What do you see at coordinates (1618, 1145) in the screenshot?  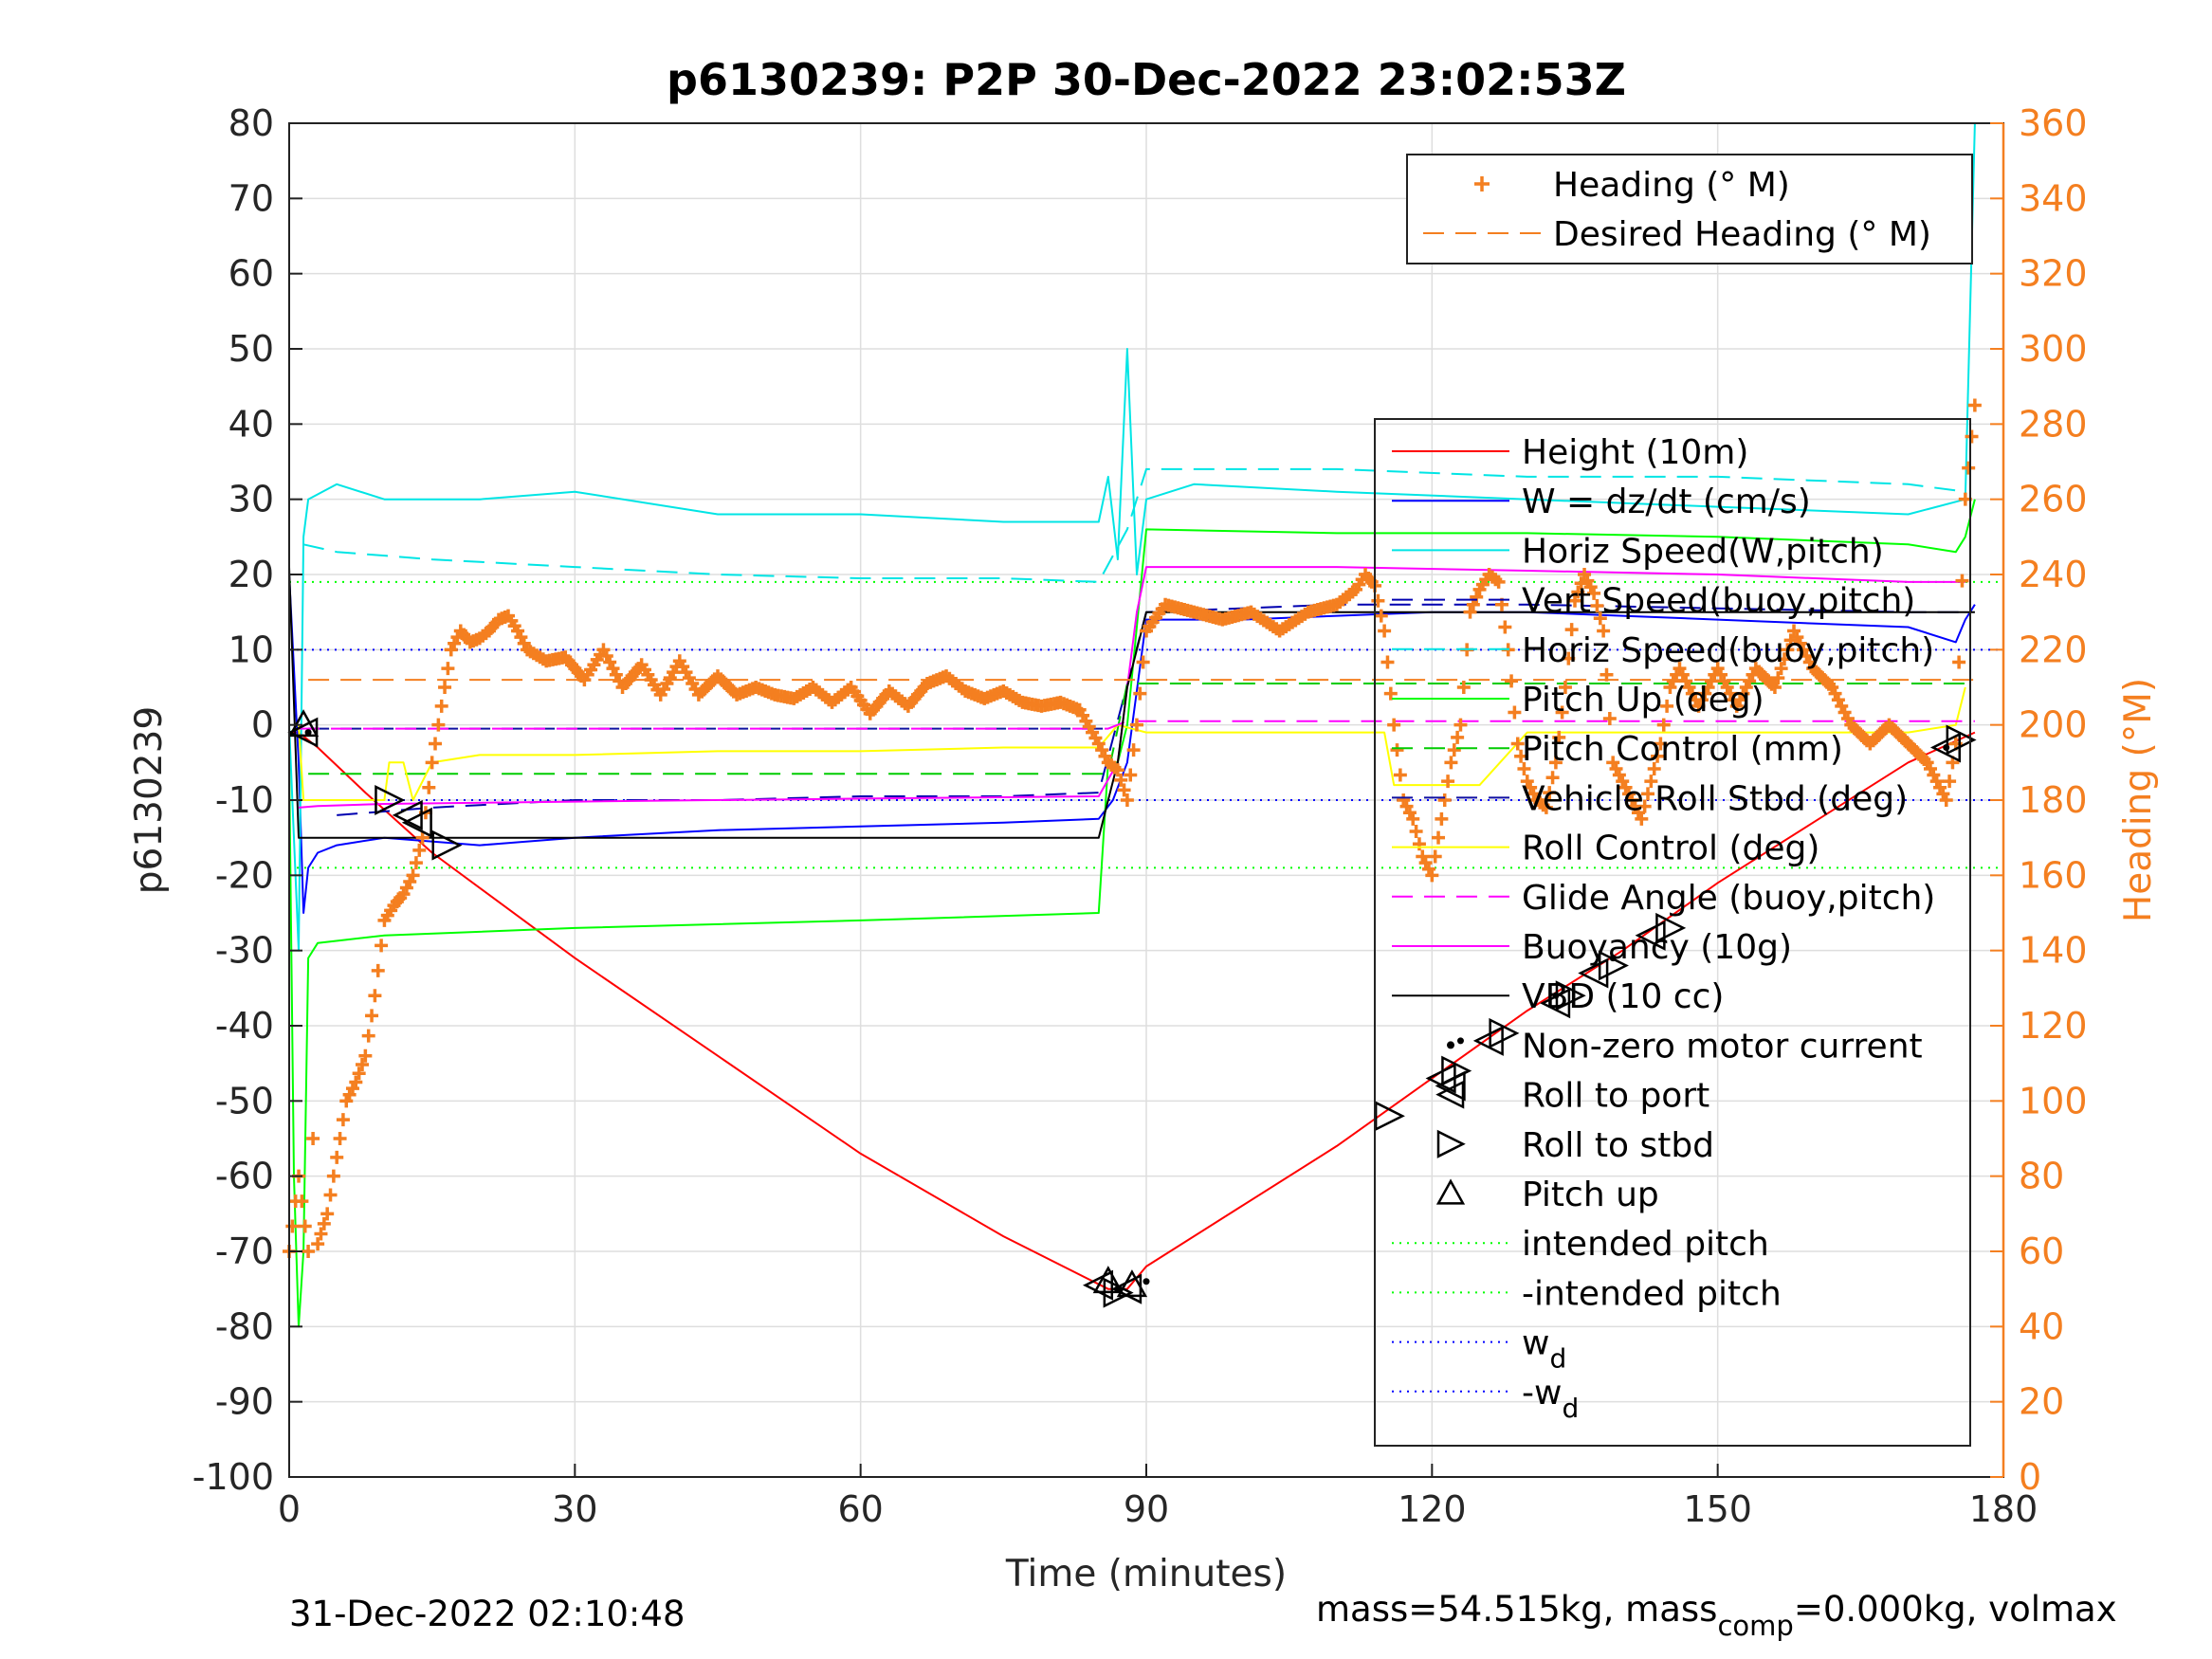 I see `legend-label-roll-to-stbd: Roll to stbd` at bounding box center [1618, 1145].